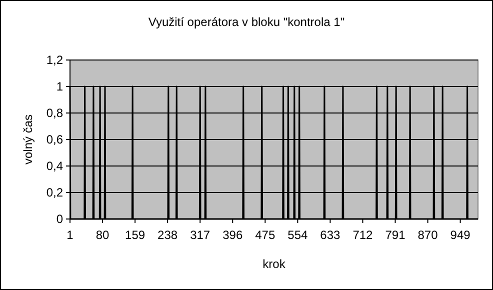 Image resolution: width=493 pixels, height=290 pixels. What do you see at coordinates (274, 264) in the screenshot?
I see `x-axis-title: krok` at bounding box center [274, 264].